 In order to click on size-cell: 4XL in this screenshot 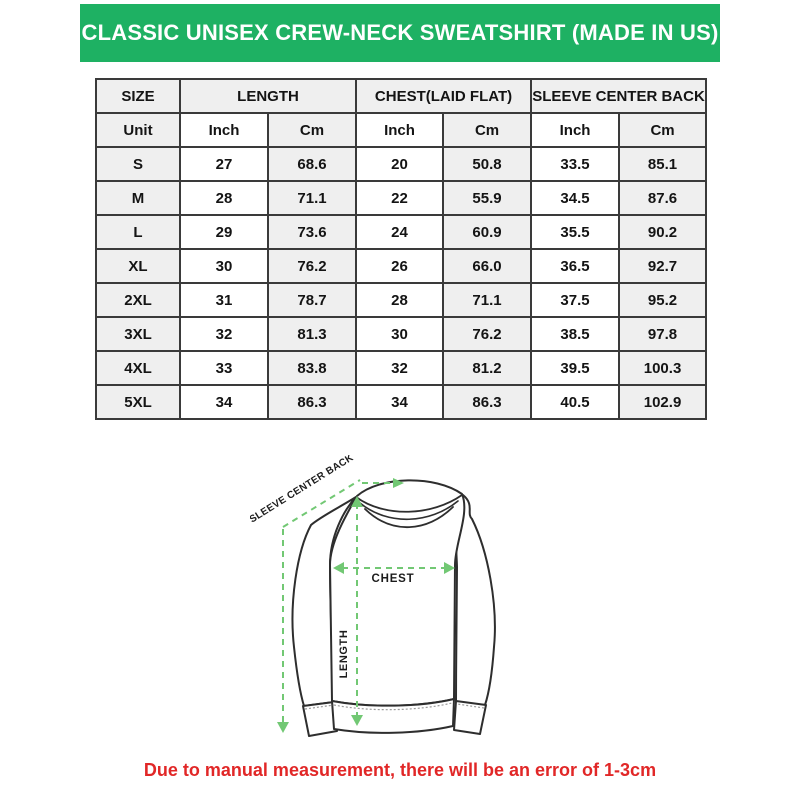, I will do `click(138, 368)`.